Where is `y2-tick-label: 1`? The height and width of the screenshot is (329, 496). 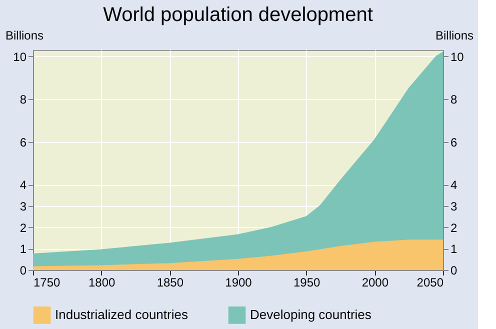 y2-tick-label: 1 is located at coordinates (454, 249).